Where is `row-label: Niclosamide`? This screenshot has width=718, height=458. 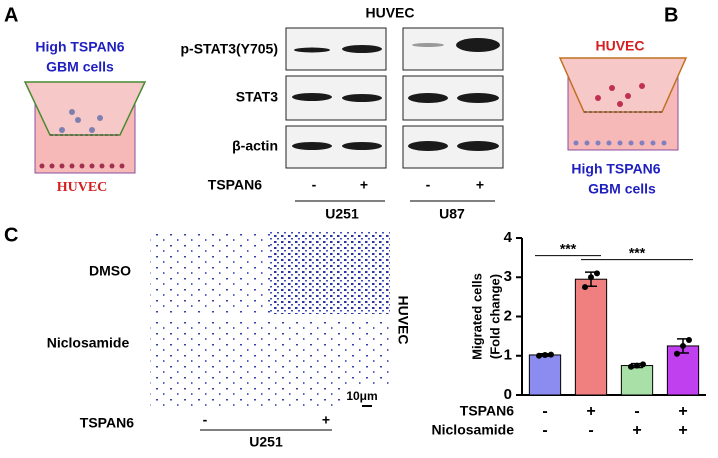 row-label: Niclosamide is located at coordinates (88, 343).